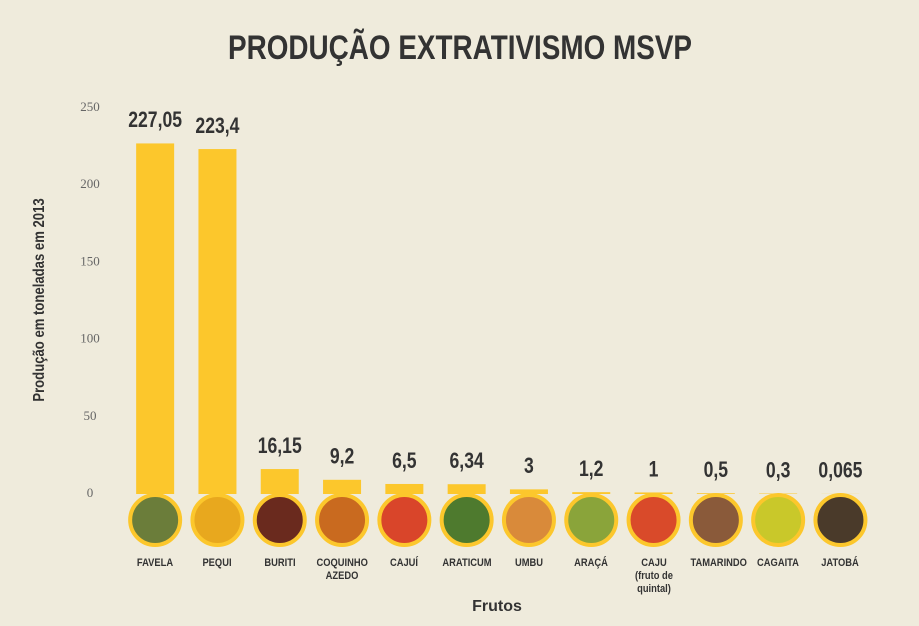  I want to click on value-label: 16,15, so click(280, 446).